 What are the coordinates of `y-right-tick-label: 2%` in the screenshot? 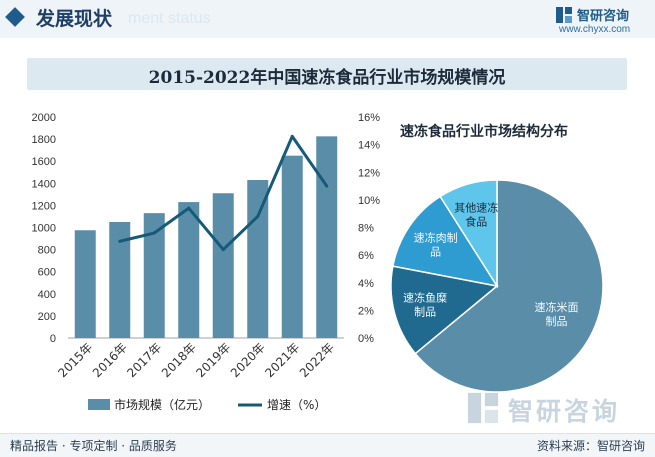 It's located at (366, 311).